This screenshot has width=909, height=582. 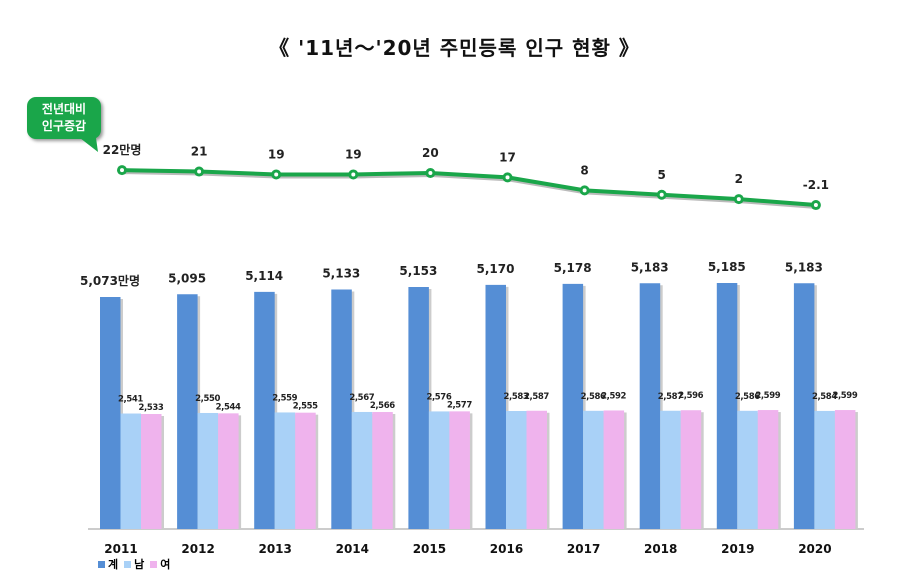 I want to click on bar-남-2018, so click(x=670, y=469).